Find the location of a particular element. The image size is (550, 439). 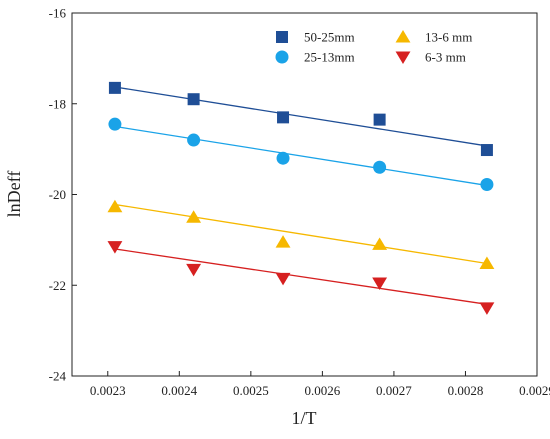

y-tick-label: -24 is located at coordinates (58, 376).